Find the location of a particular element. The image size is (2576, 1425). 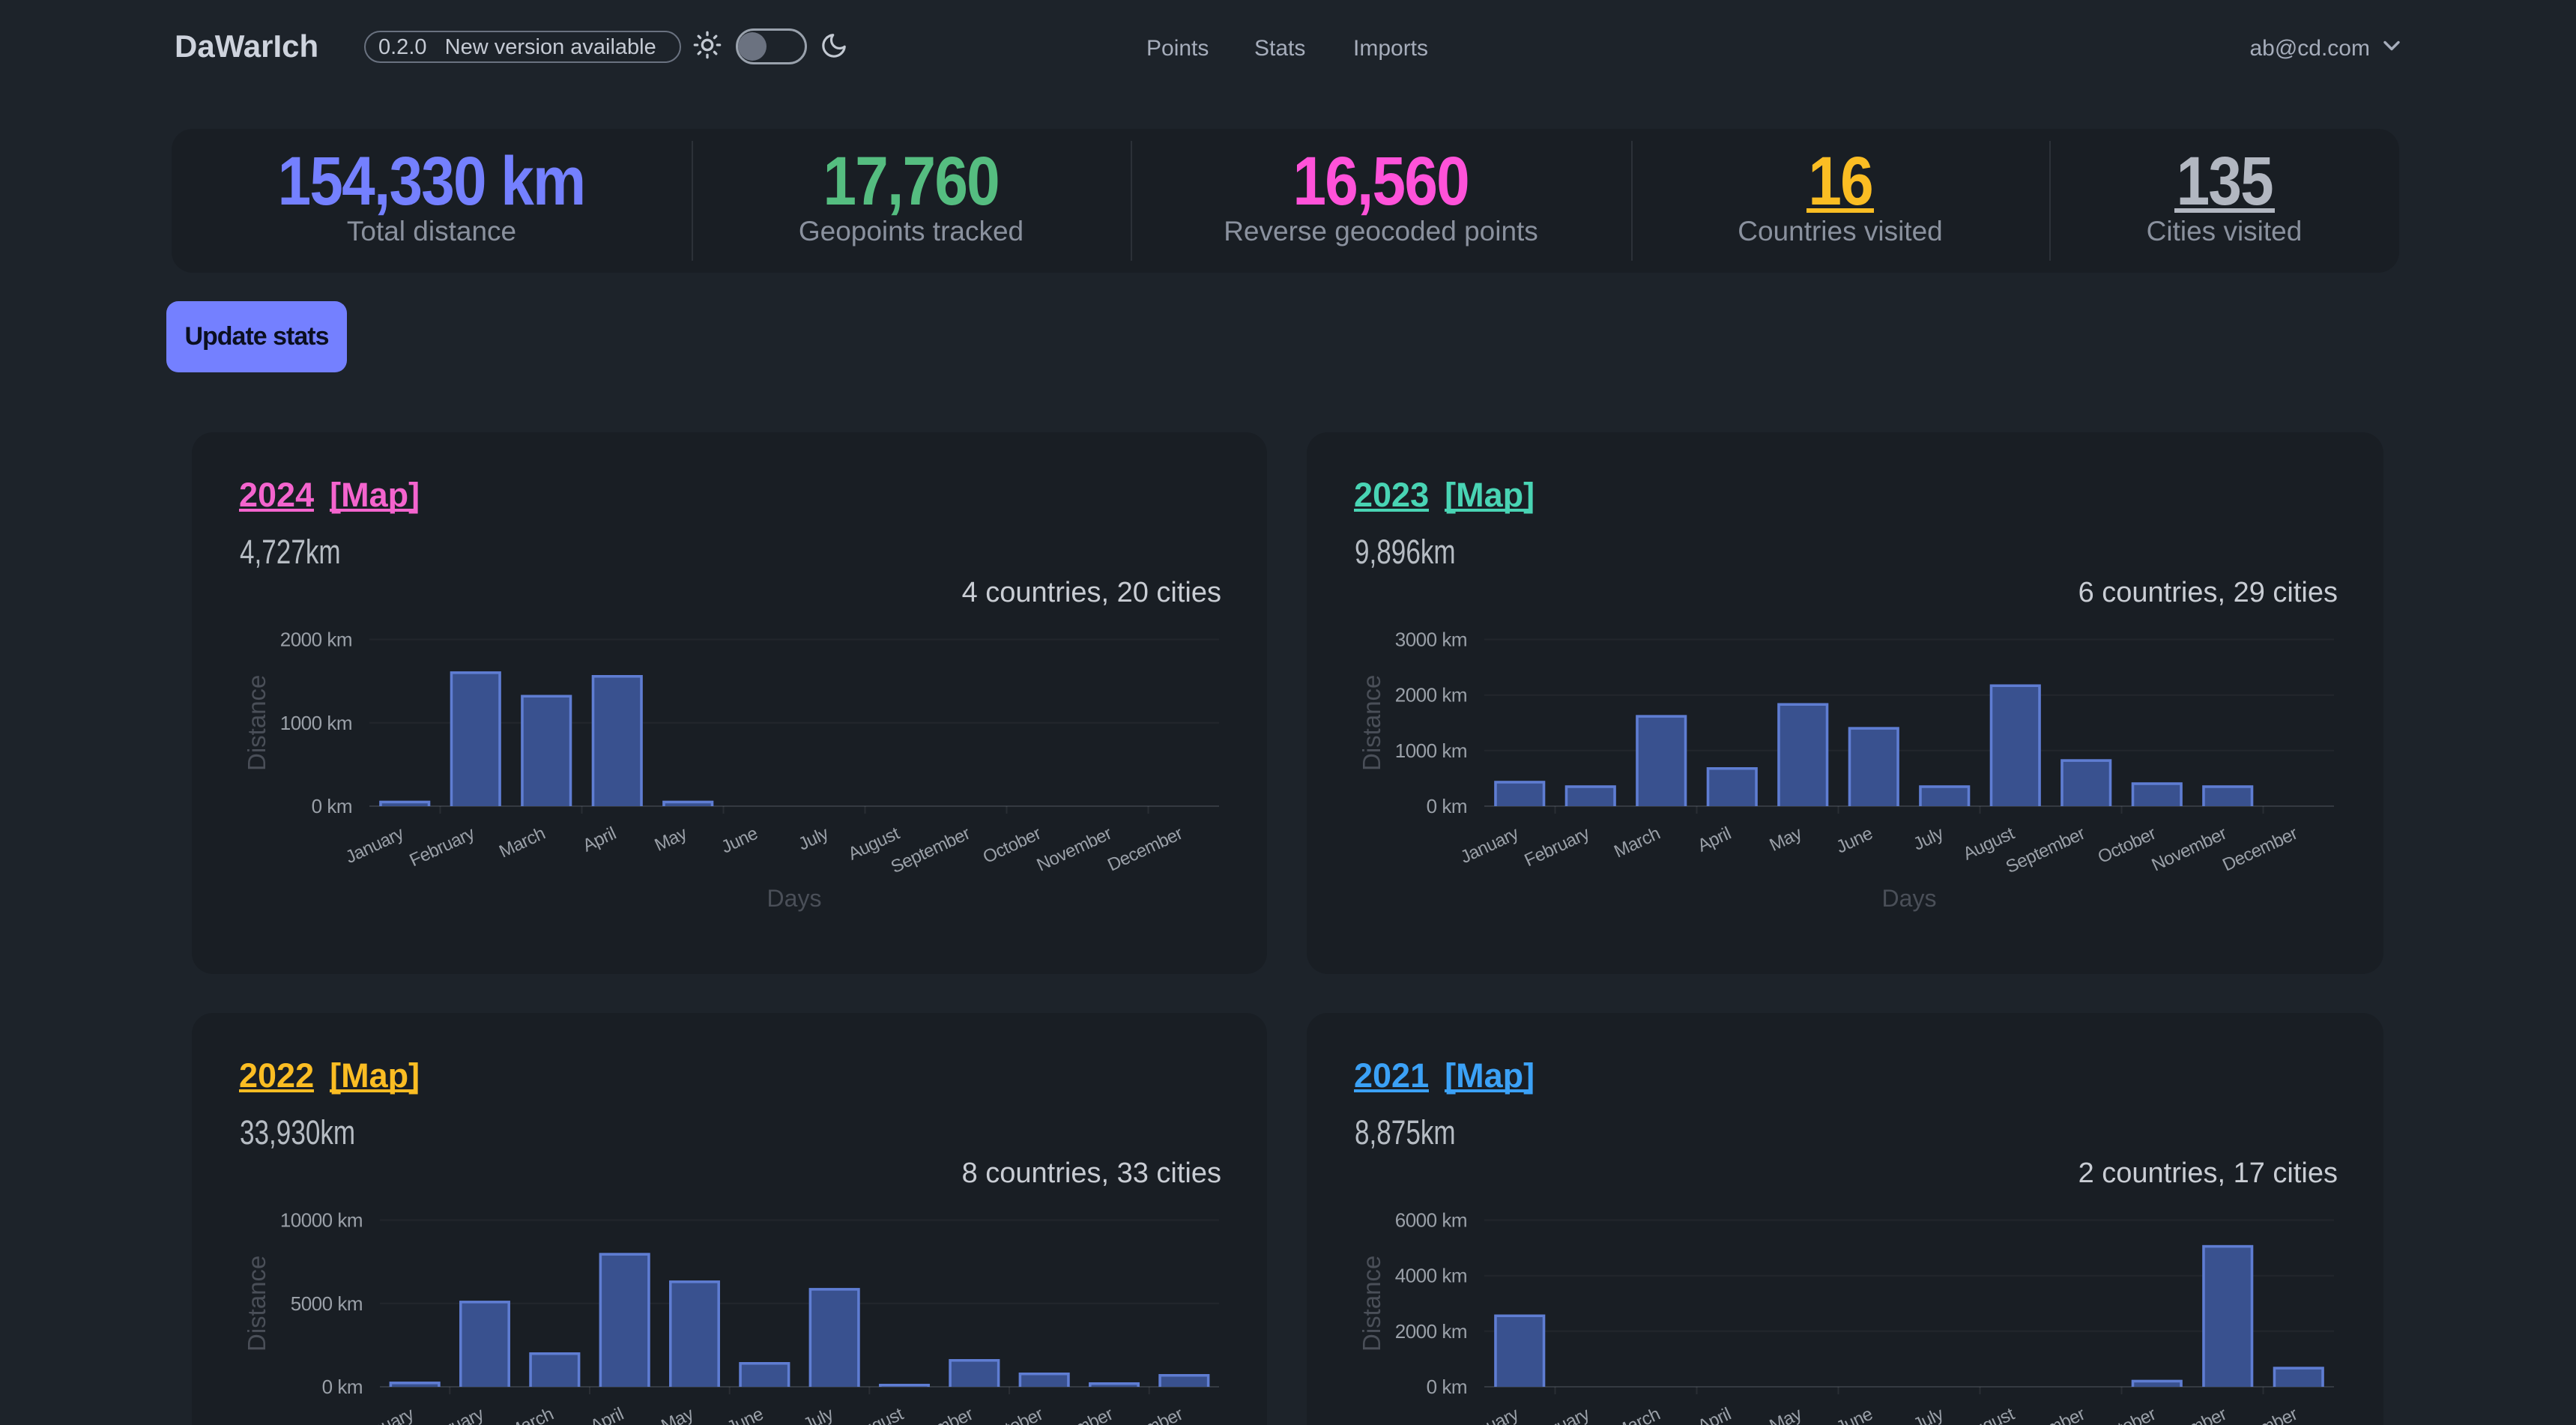

svg-text: 10000 km is located at coordinates (321, 1220).